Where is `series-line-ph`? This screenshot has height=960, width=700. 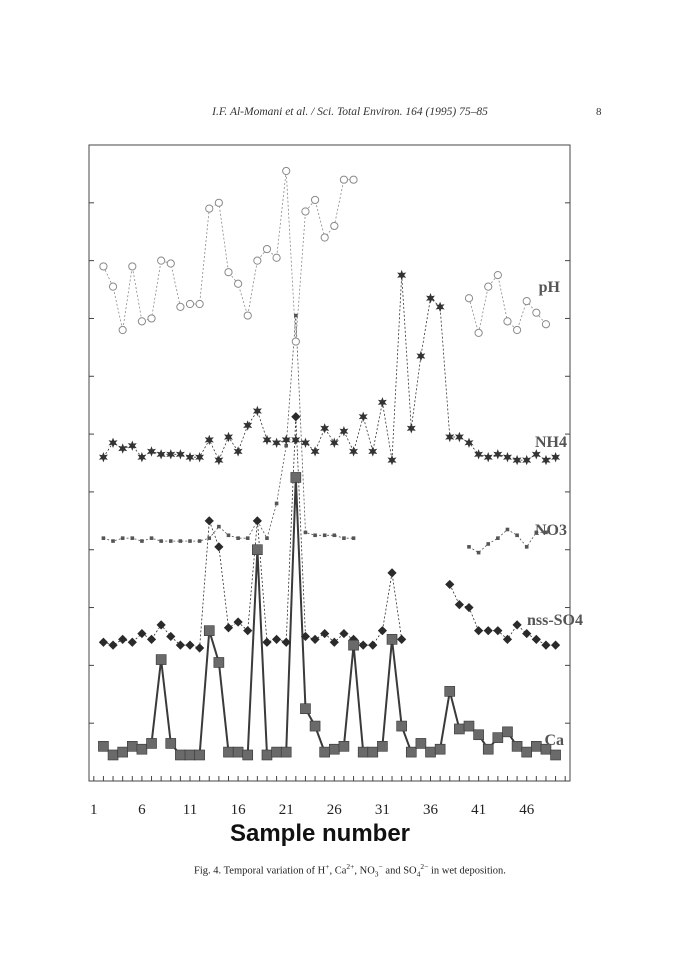
series-line-ph is located at coordinates (228, 256).